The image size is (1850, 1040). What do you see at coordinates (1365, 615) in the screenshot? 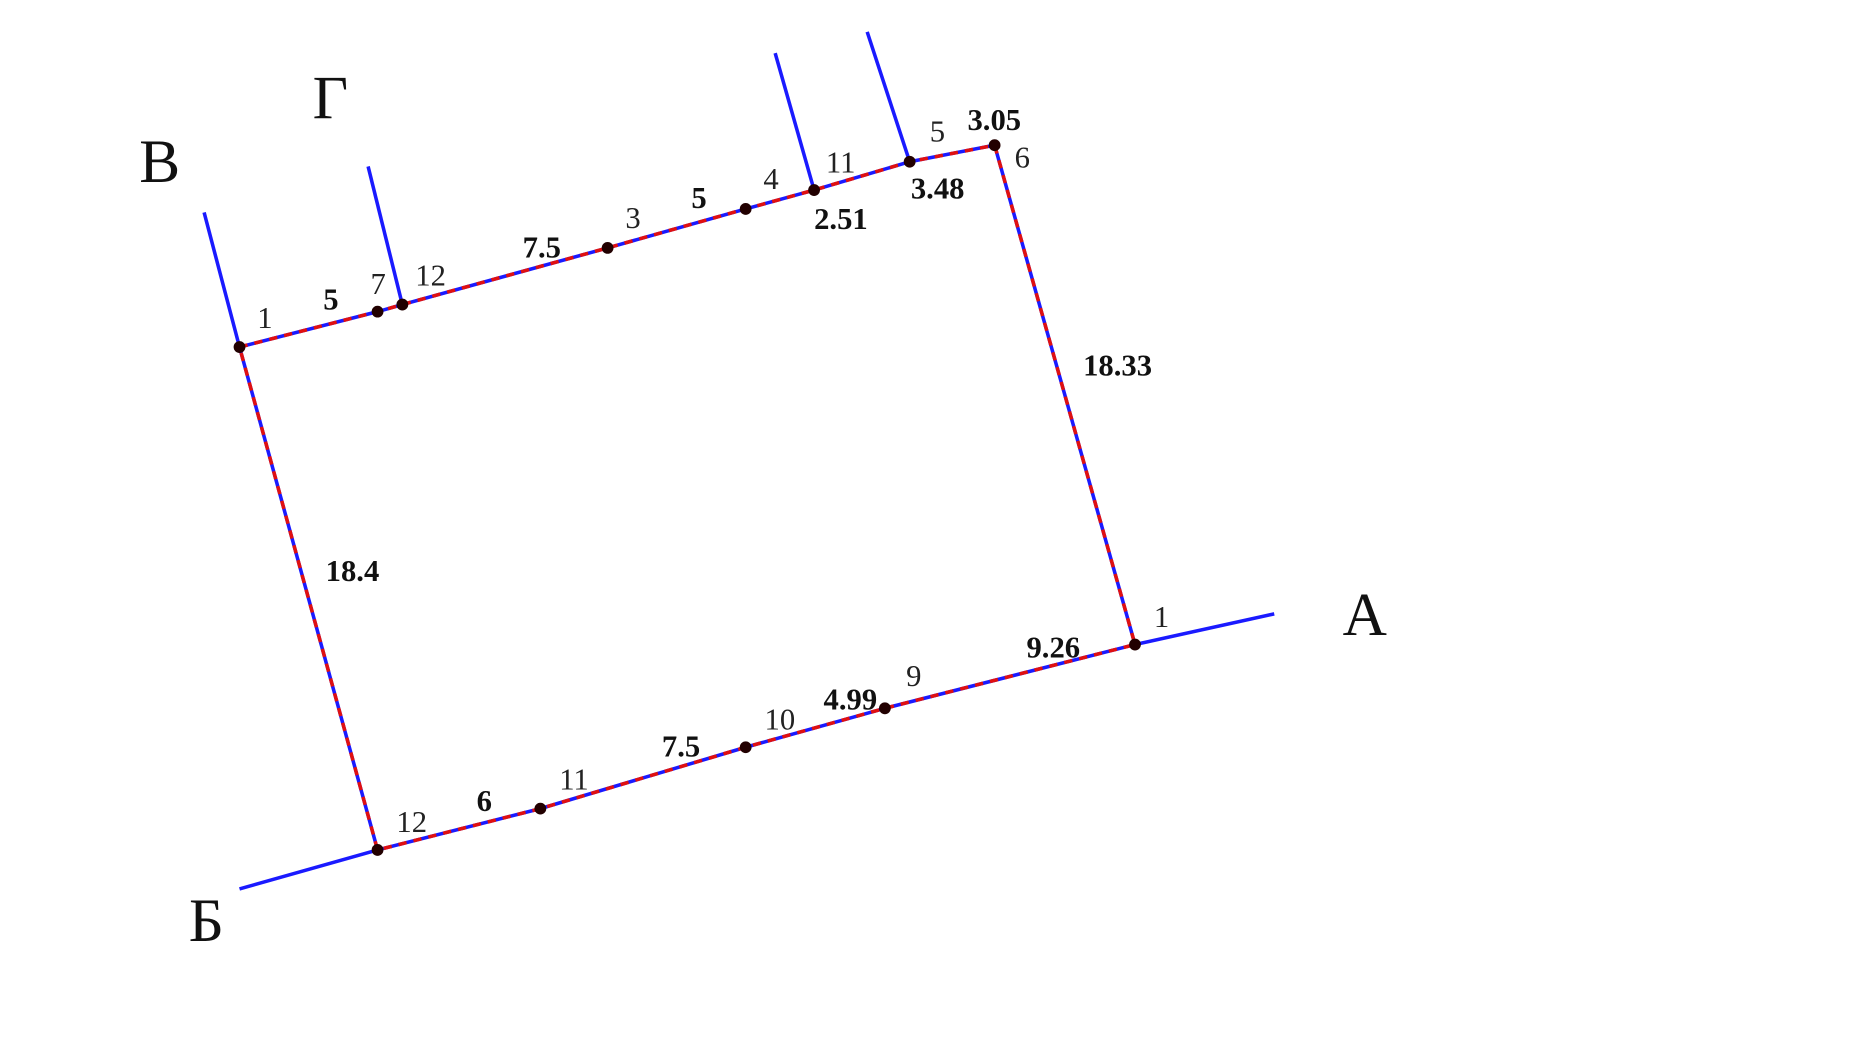
I see `letter-a: А` at bounding box center [1365, 615].